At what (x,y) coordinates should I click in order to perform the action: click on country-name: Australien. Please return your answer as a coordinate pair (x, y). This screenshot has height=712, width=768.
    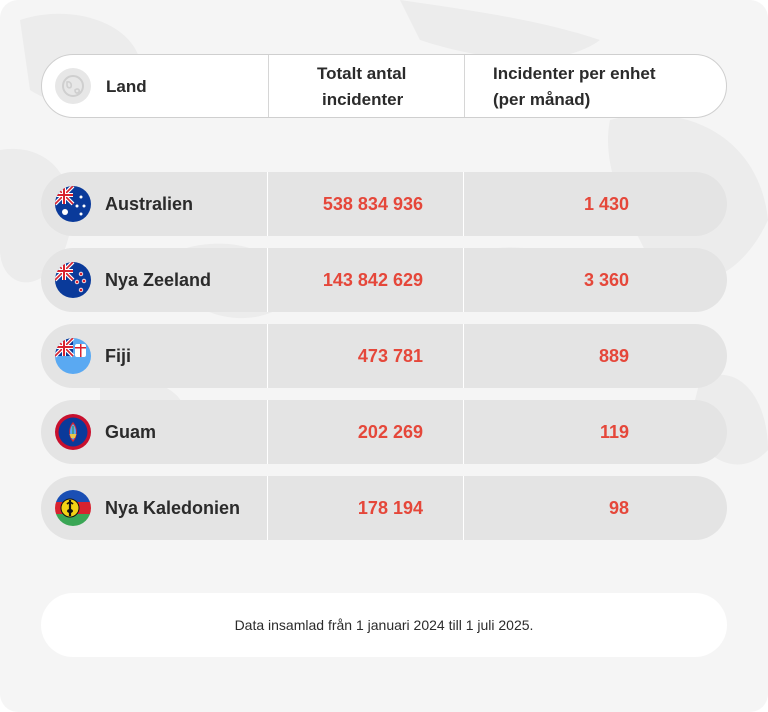
    Looking at the image, I should click on (149, 204).